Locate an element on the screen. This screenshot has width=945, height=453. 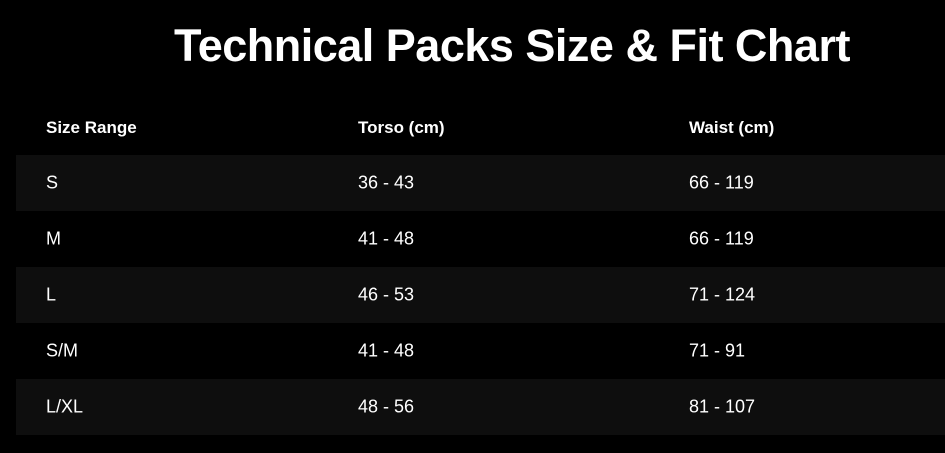
cell-waist: 71 - 124 is located at coordinates (722, 294).